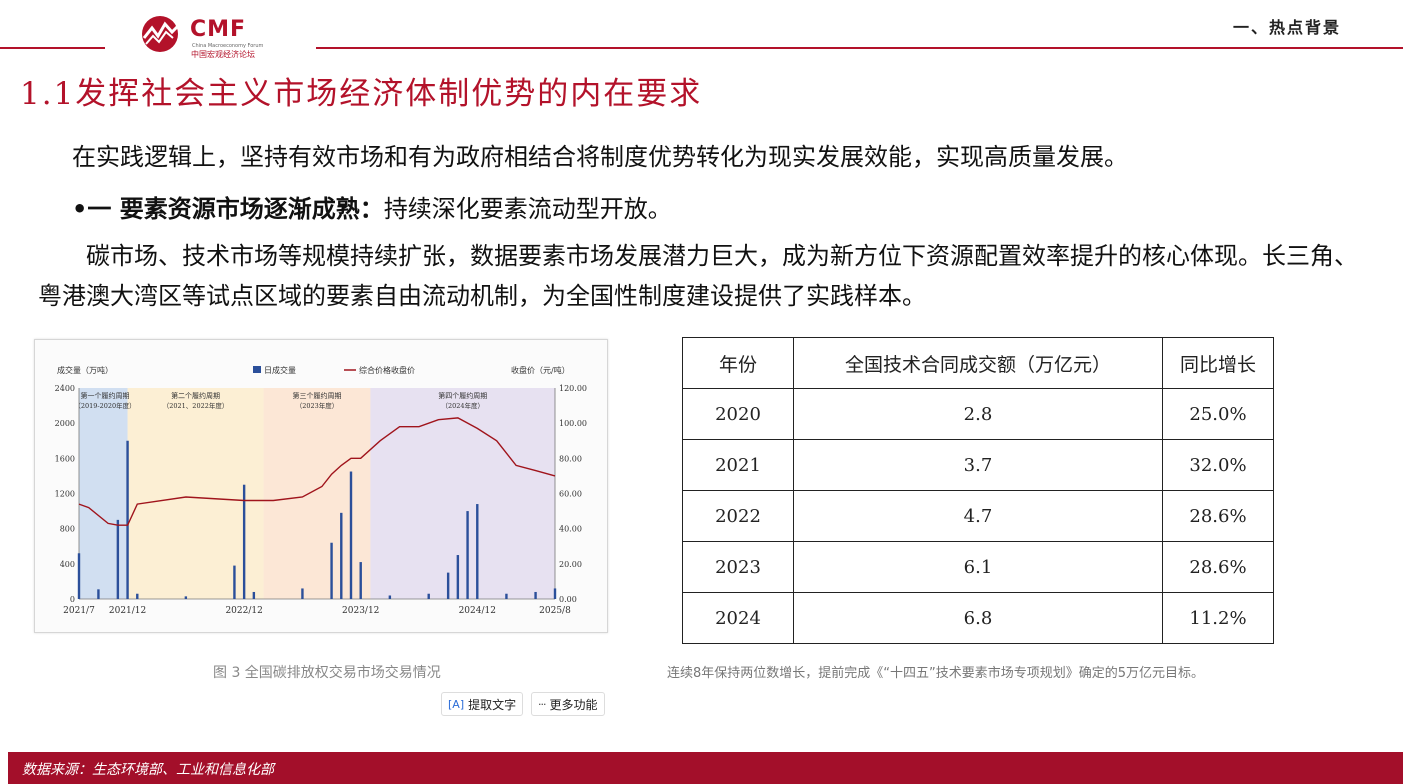  Describe the element at coordinates (573, 704) in the screenshot. I see `more-functions-label: 更多功能` at that location.